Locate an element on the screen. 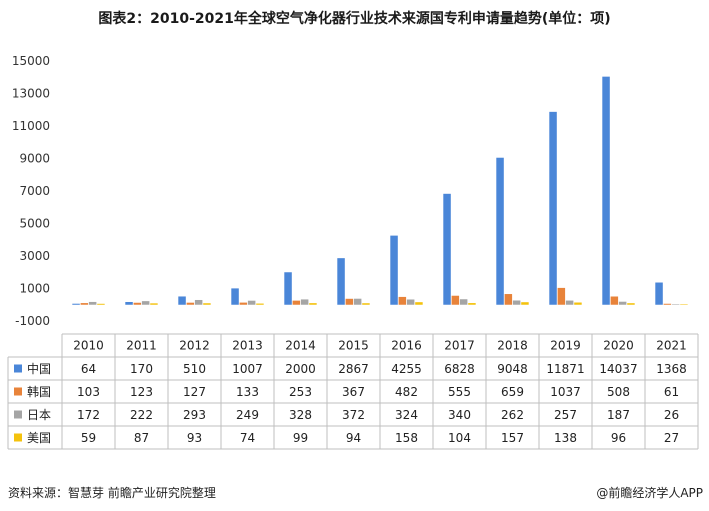  data-label: 11871 is located at coordinates (565, 369).